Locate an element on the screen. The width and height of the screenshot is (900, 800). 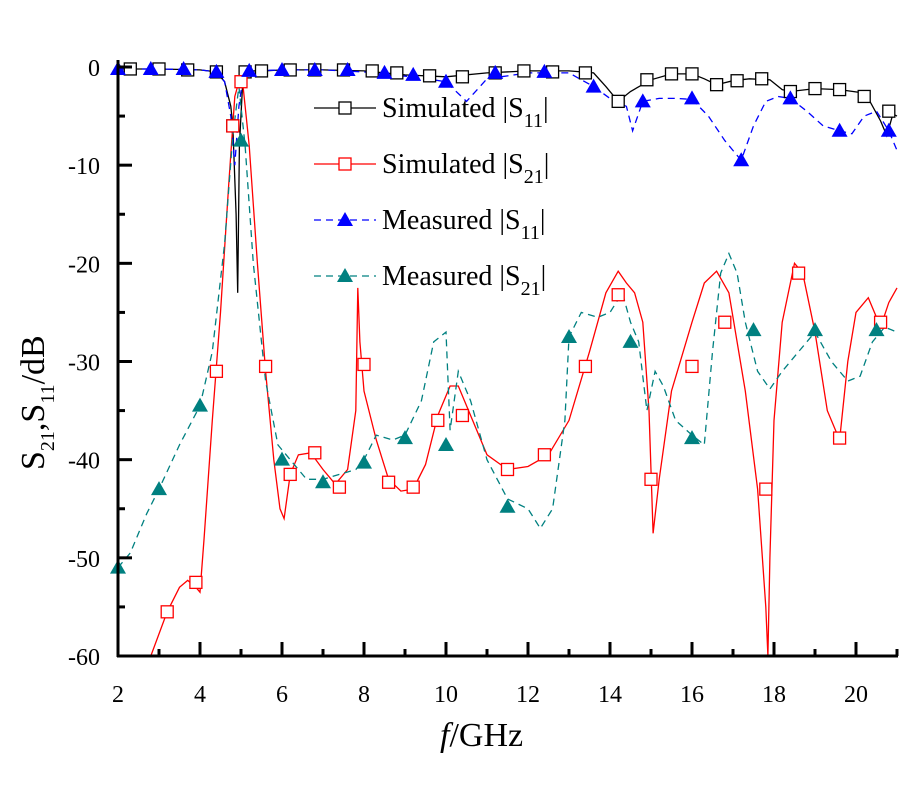
x-tick-label: 14 is located at coordinates (610, 695).